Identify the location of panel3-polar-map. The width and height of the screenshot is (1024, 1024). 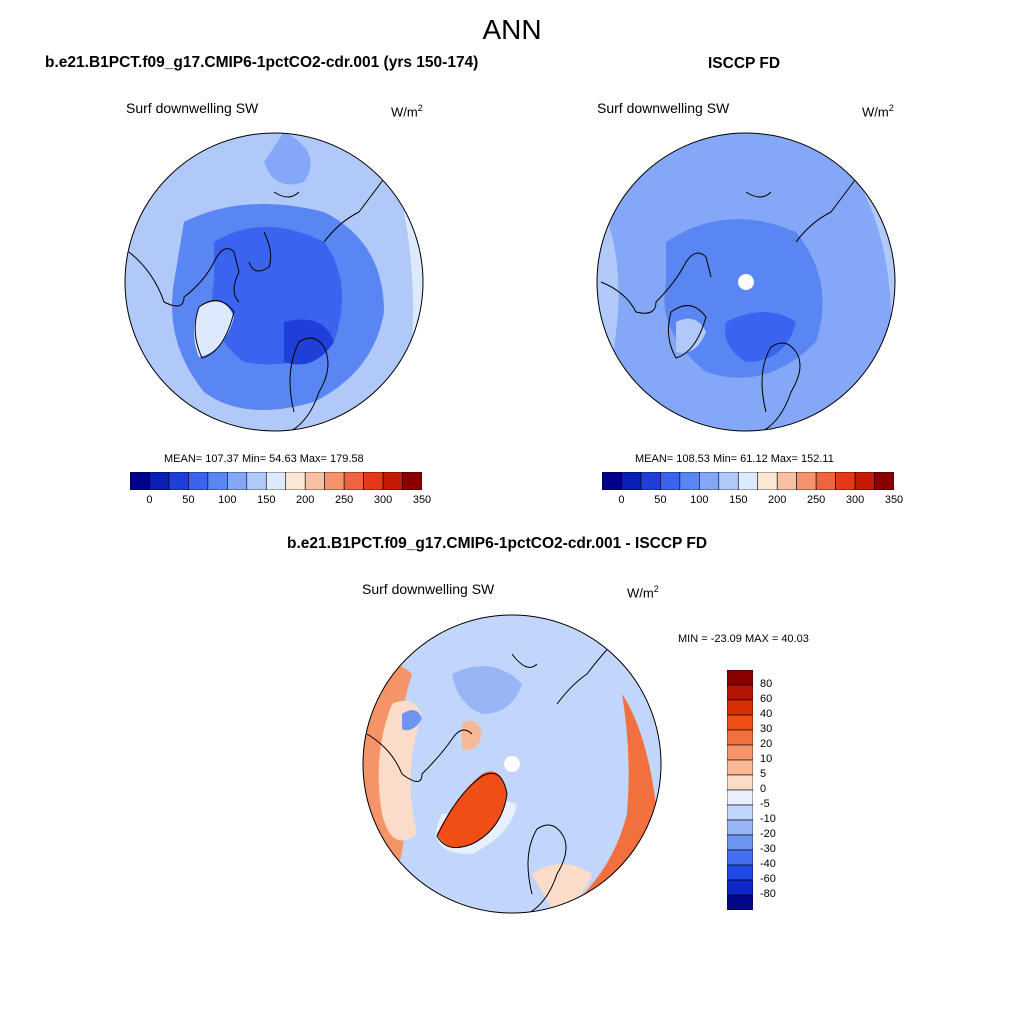
(512, 764).